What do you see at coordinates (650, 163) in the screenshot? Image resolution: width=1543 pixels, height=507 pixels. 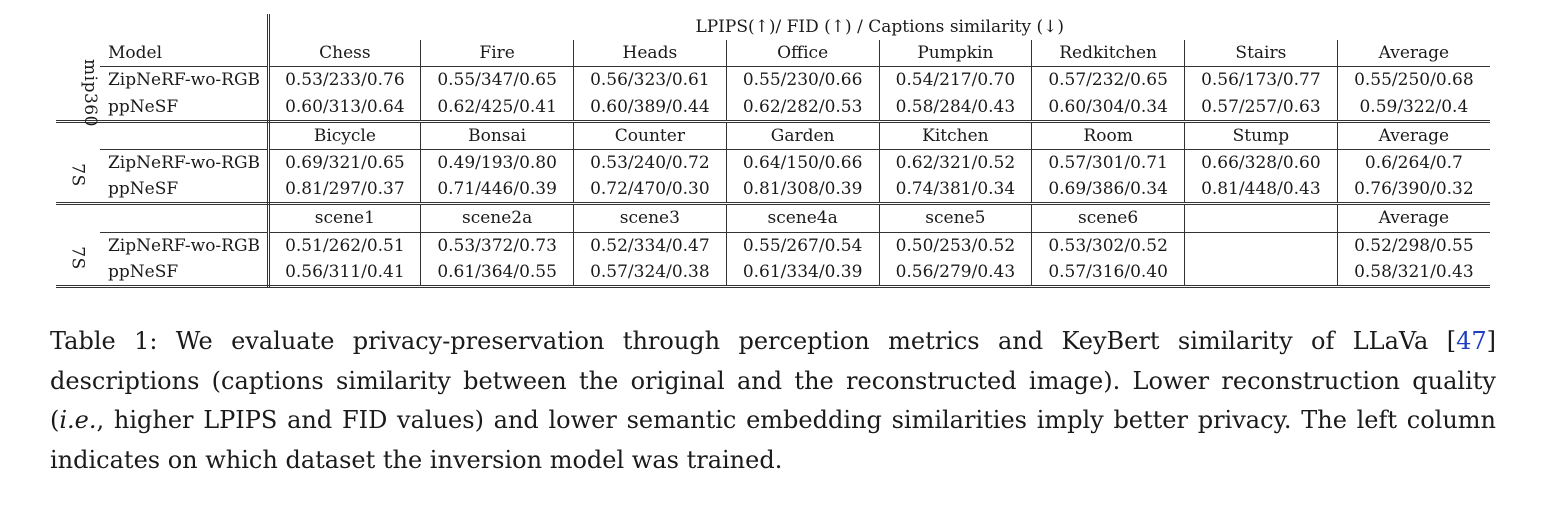 I see `metric-cell: 0.53/240/0.72` at bounding box center [650, 163].